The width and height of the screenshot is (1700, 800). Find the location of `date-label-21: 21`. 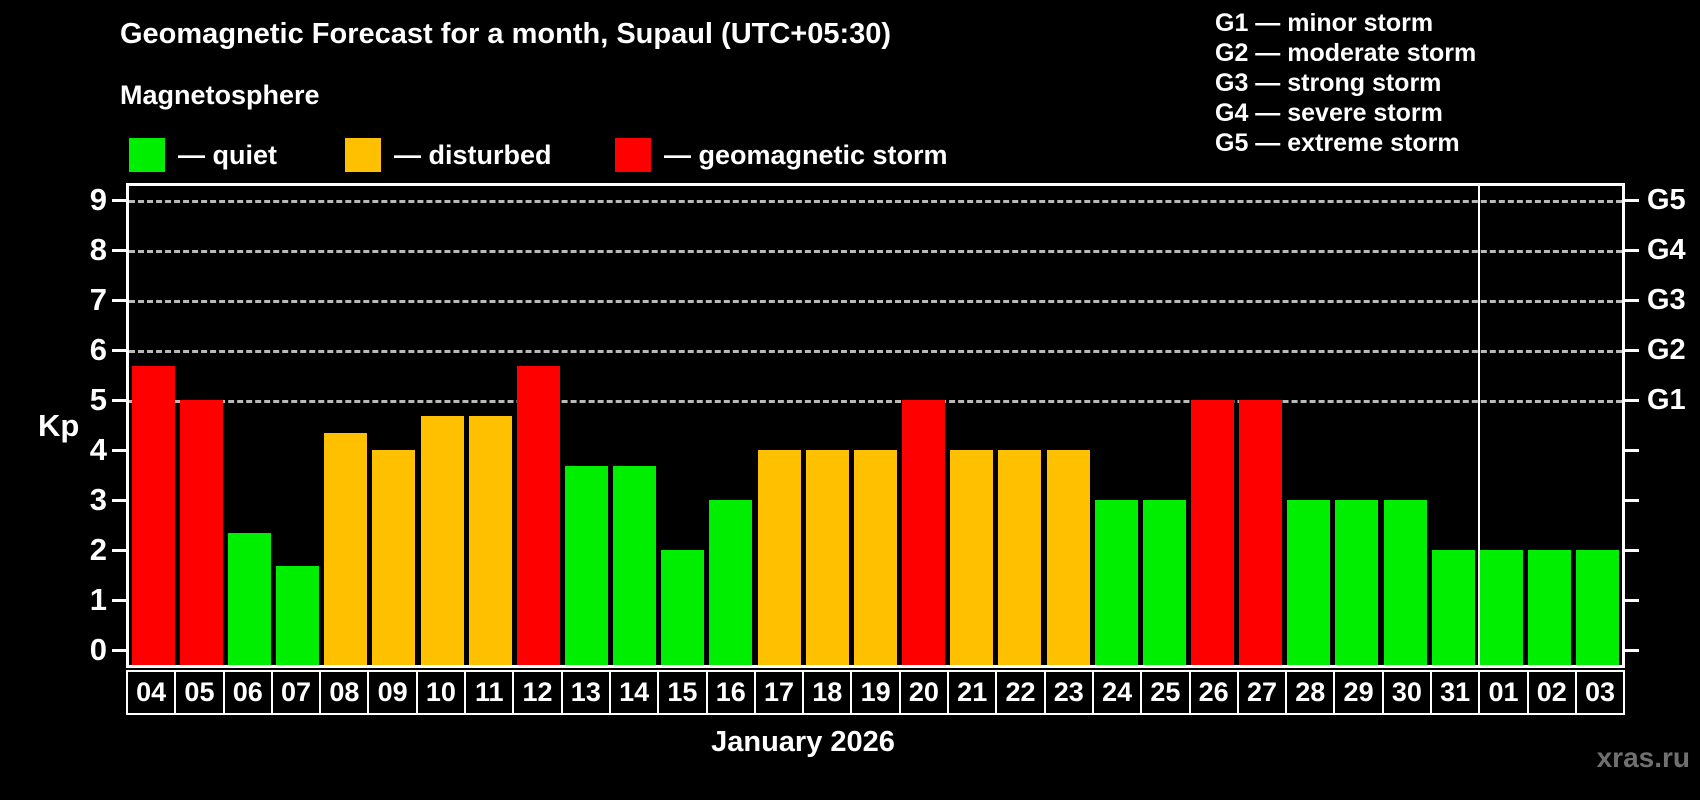

date-label-21: 21 is located at coordinates (972, 692).